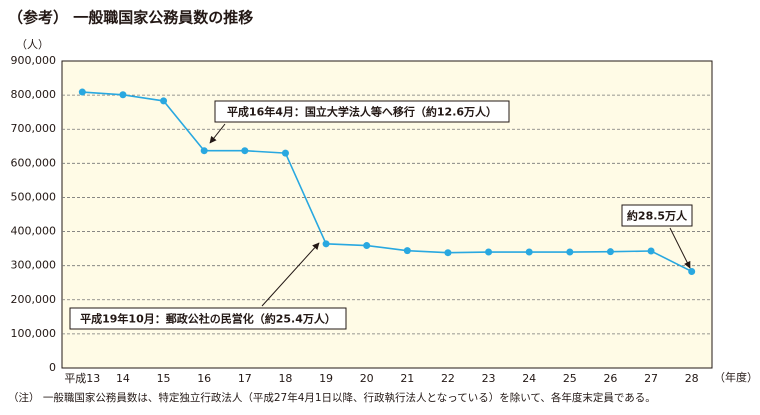 This screenshot has height=415, width=760. Describe the element at coordinates (34, 60) in the screenshot. I see `y-tick-label: 900,000` at that location.